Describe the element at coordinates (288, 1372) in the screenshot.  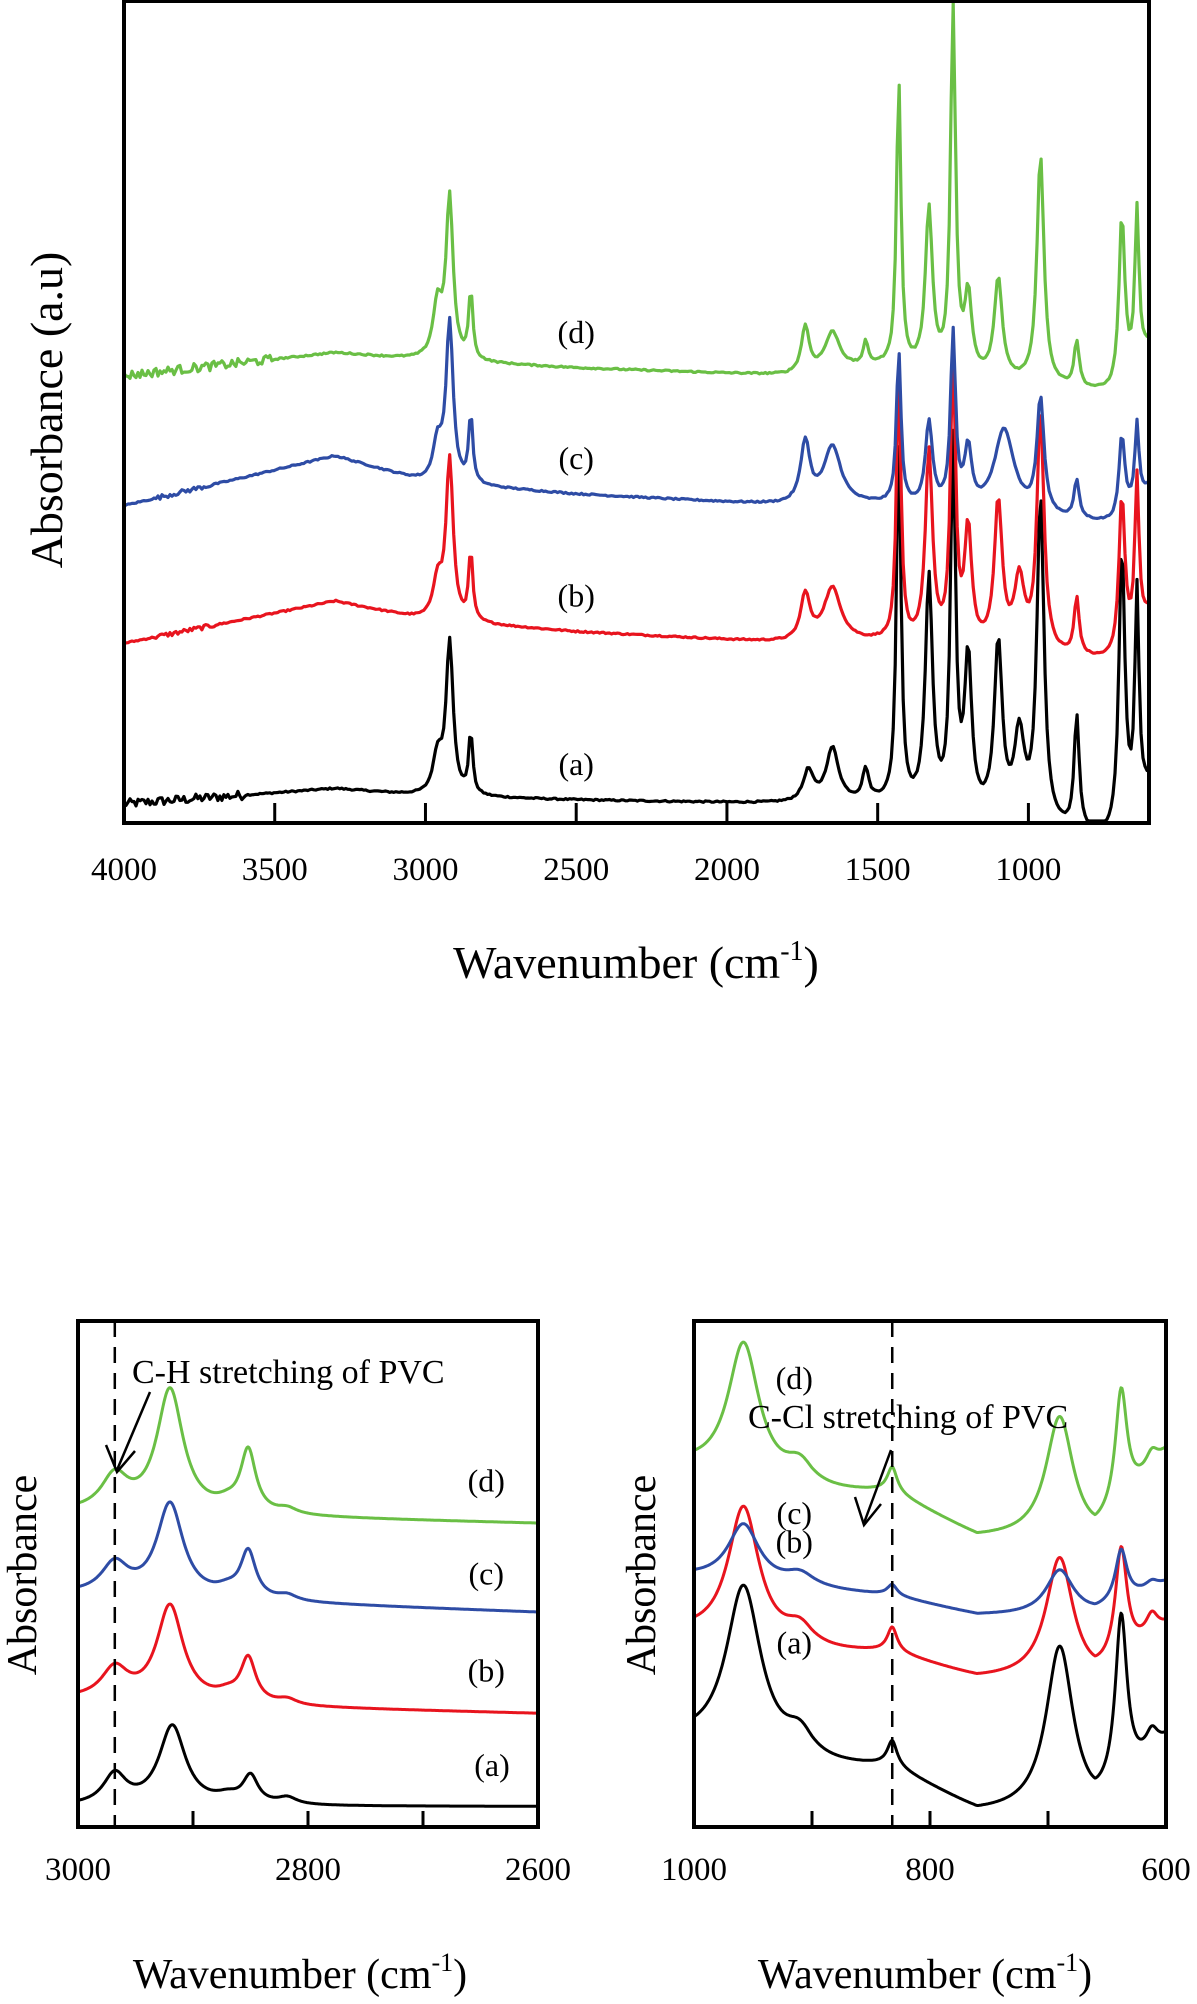
I see `annotation-text: C-H stretching of PVC` at that location.